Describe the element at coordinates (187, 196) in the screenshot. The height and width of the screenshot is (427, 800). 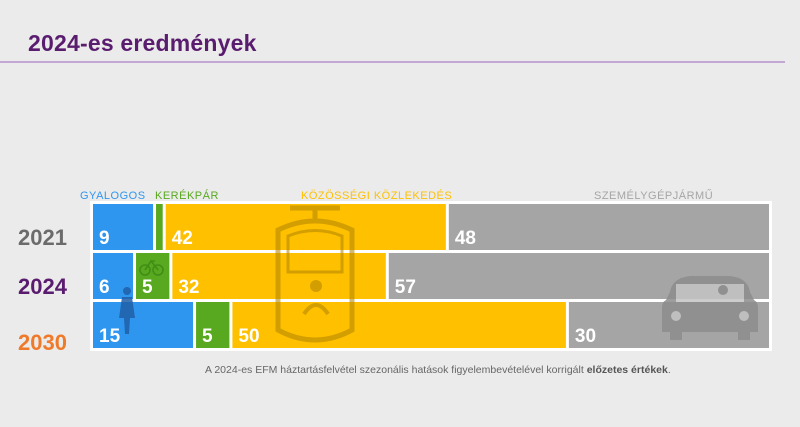
I see `legend-kerekpar: KERÉKPÁR` at that location.